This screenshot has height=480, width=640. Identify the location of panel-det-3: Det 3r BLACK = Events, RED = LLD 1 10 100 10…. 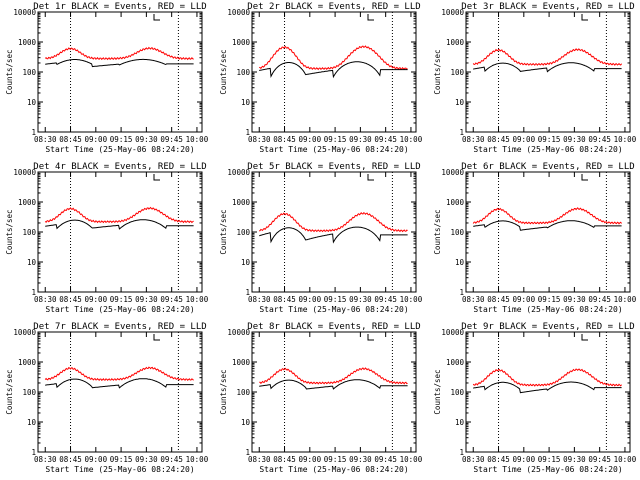
(535, 78).